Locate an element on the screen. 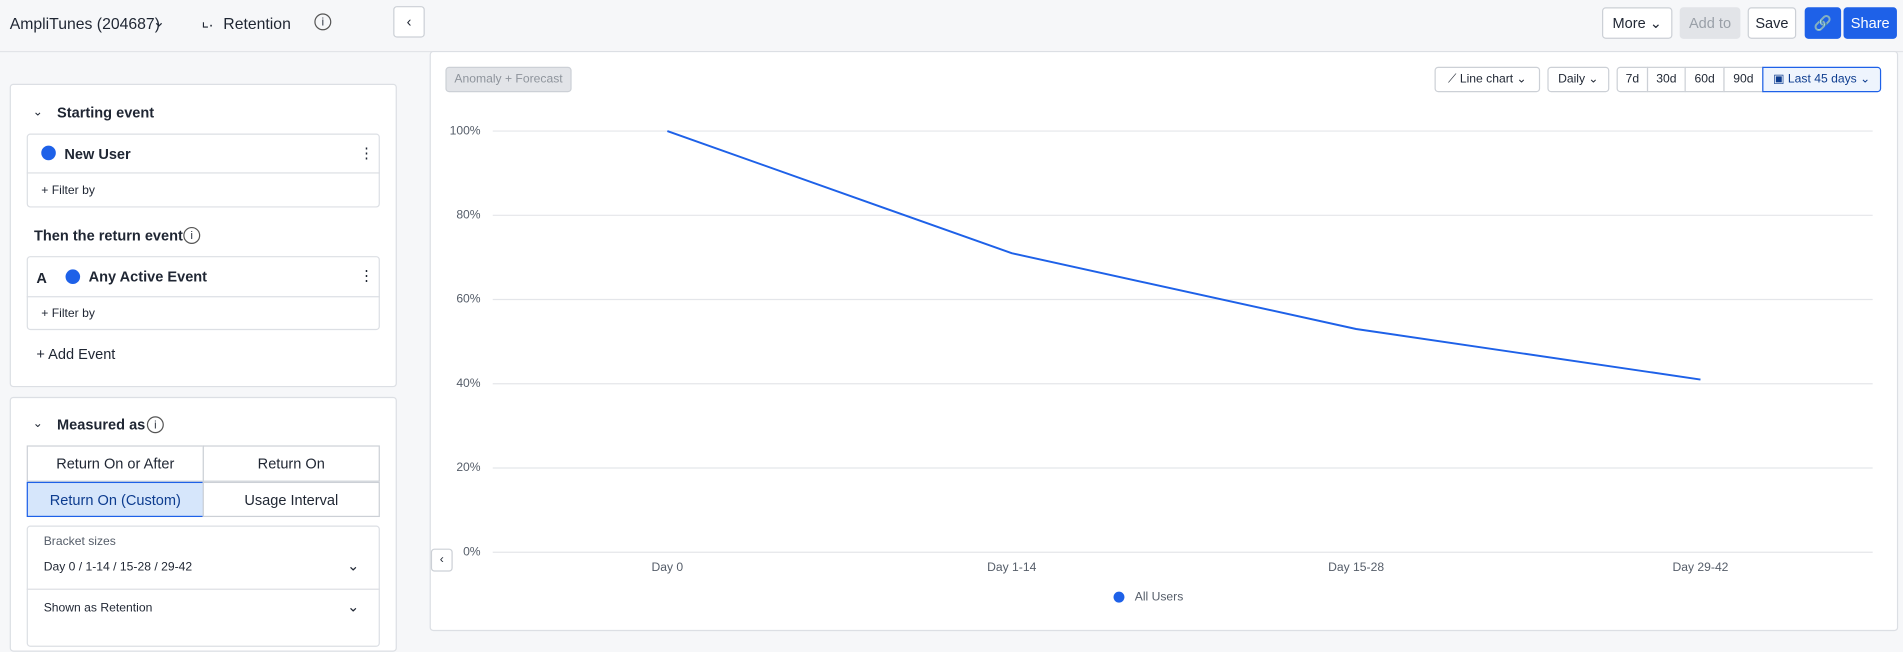  anomaly-label: Anomaly + Forecast is located at coordinates (508, 79).